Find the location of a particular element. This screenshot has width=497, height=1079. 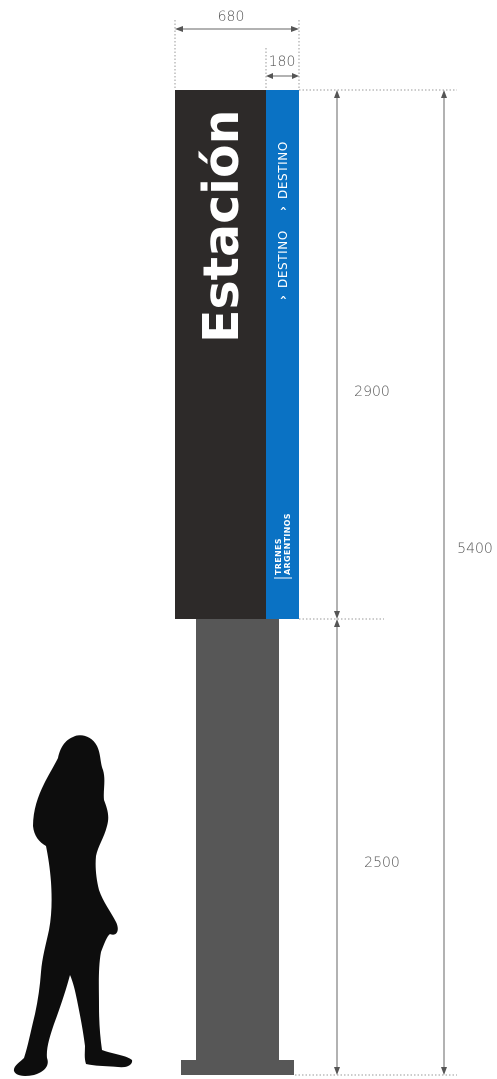

brand-line-1: TRENES is located at coordinates (278, 556).